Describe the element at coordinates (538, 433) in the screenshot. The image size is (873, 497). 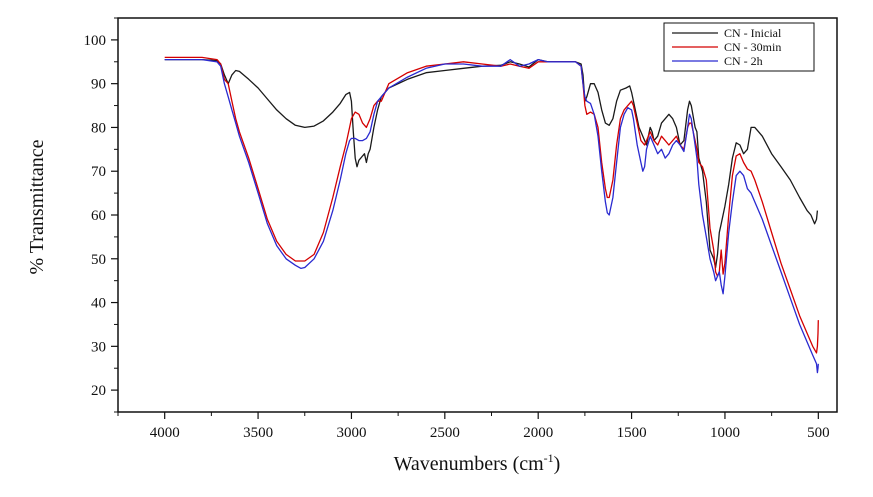
I see `x-tick-label: 2000` at that location.